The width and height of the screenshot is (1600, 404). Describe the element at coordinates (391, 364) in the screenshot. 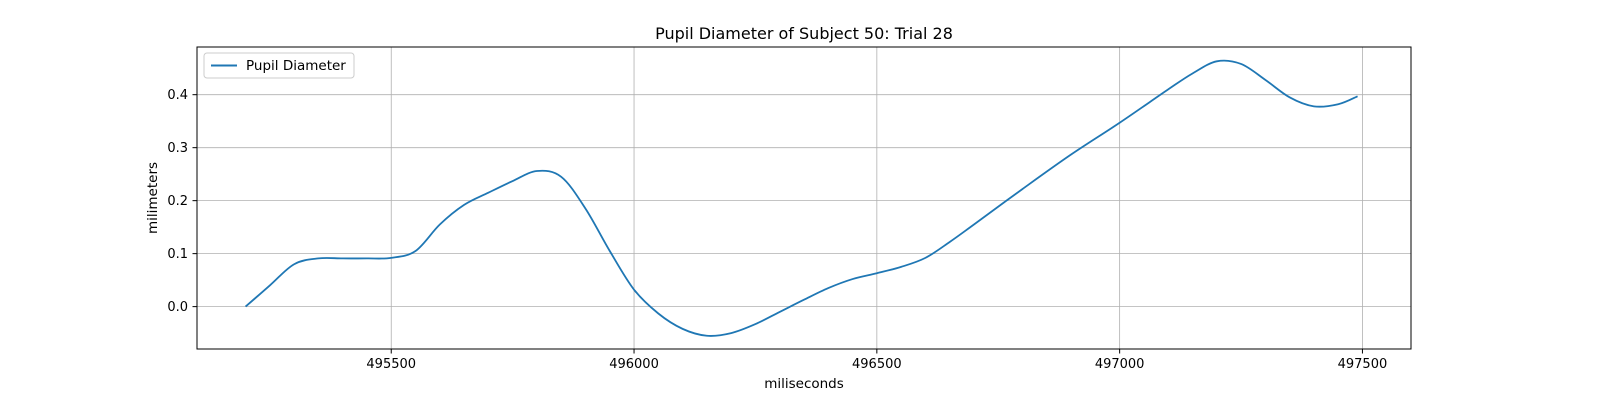

I see `x-tick-label: 495500` at that location.